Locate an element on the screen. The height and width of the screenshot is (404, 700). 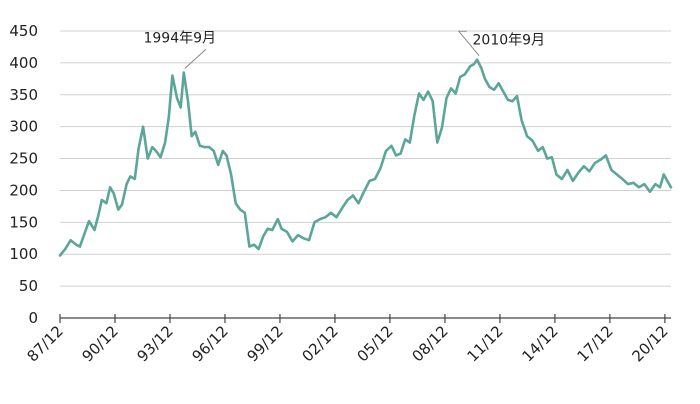
y-tick-label-250: 250 is located at coordinates (23, 159).